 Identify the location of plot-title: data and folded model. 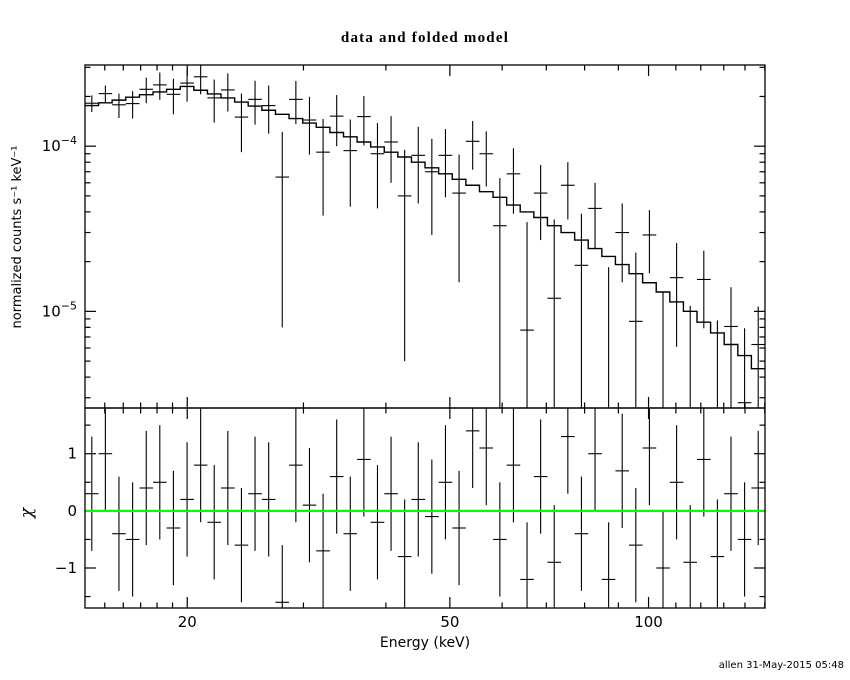
(425, 38).